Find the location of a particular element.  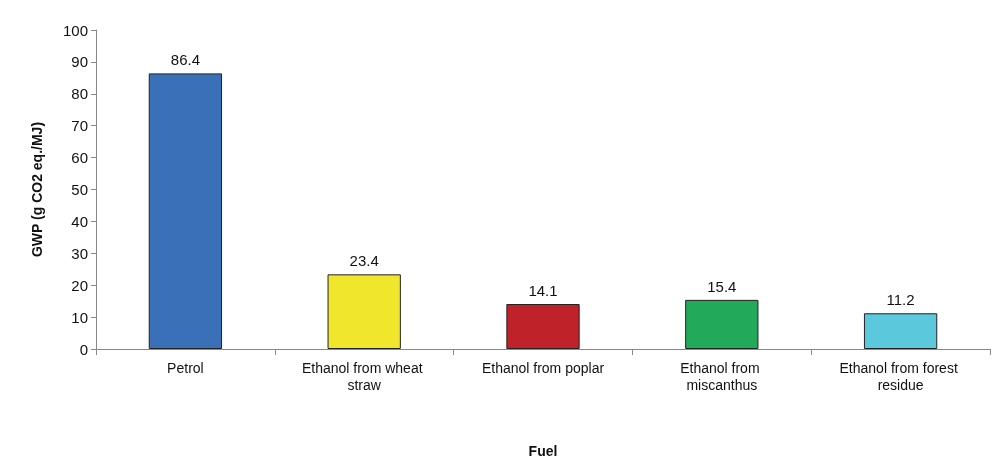

data-label: 23.4 is located at coordinates (364, 261).